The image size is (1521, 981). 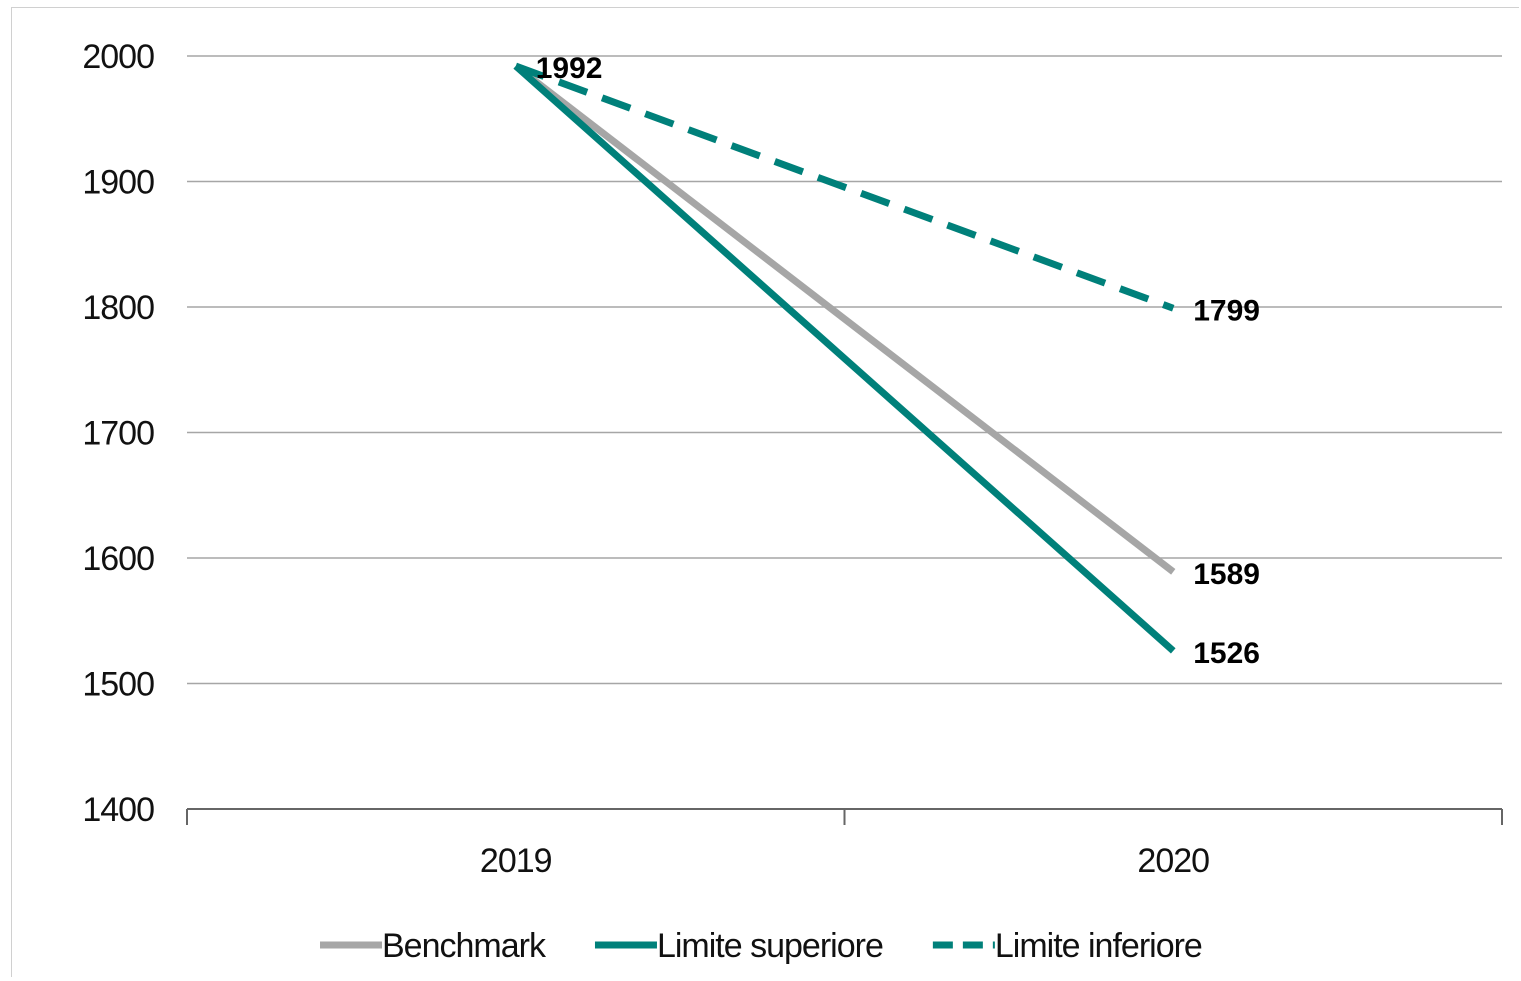 What do you see at coordinates (1098, 946) in the screenshot?
I see `legend-label: Limite inferiore` at bounding box center [1098, 946].